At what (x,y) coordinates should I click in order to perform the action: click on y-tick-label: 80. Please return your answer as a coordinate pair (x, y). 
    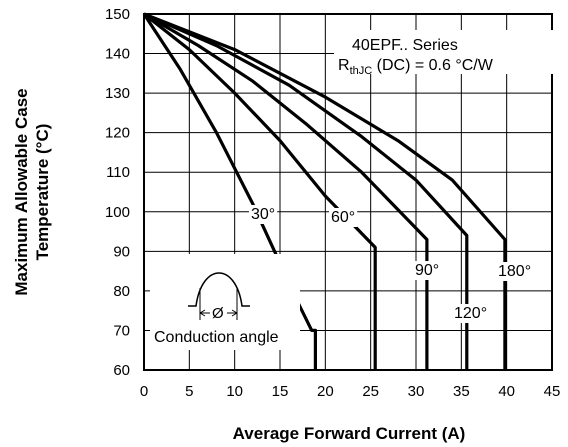
    Looking at the image, I should click on (121, 291).